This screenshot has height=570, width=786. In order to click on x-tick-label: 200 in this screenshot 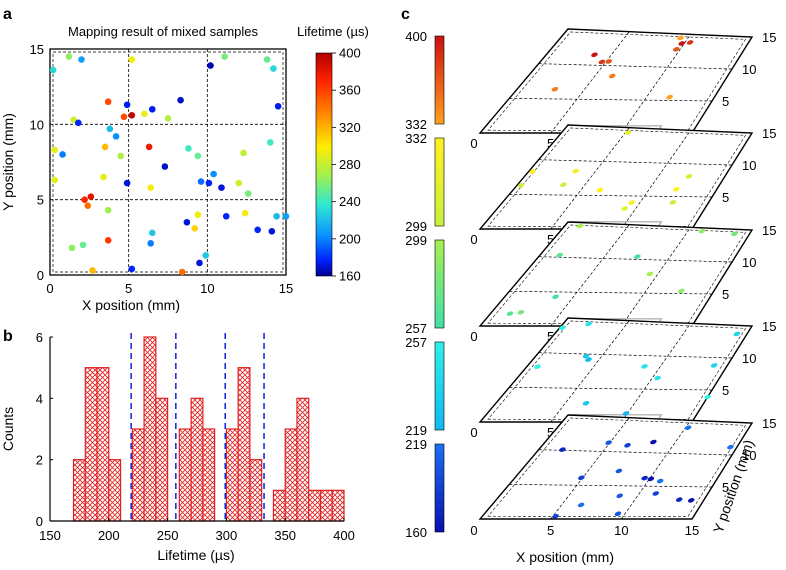, I will do `click(109, 535)`.